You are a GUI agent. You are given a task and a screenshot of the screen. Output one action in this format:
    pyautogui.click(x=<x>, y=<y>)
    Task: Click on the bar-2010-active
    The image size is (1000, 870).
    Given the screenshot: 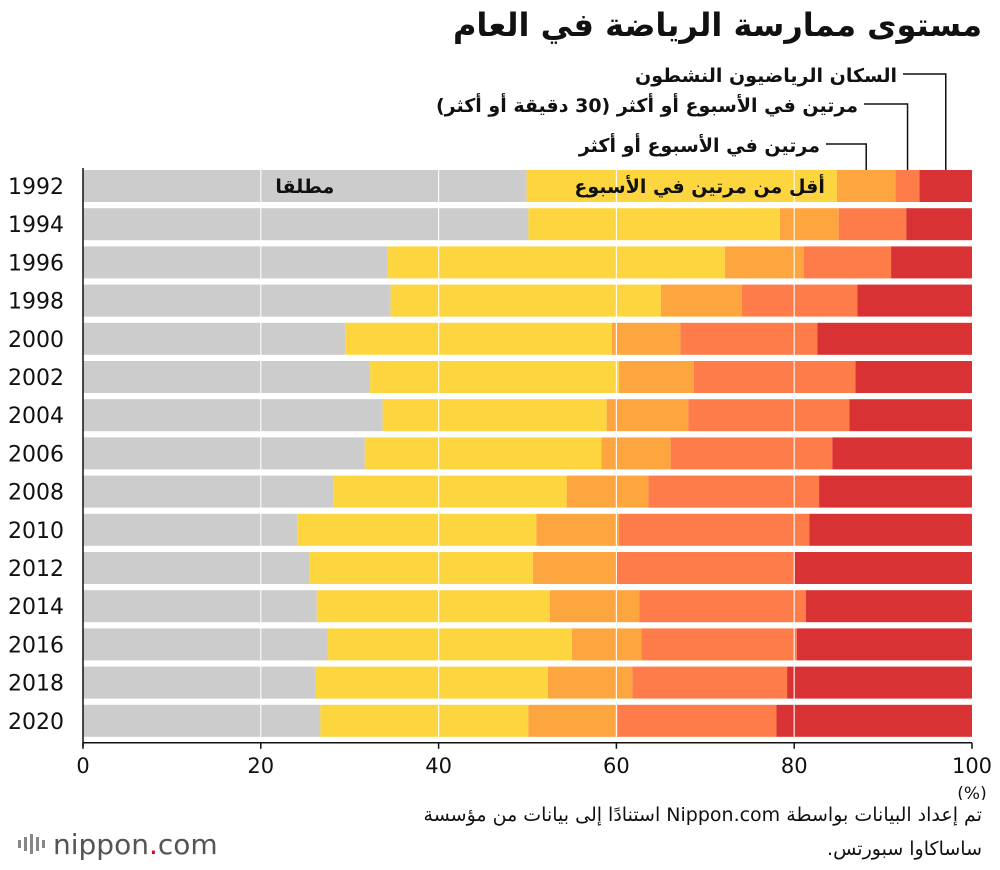 What is the action you would take?
    pyautogui.click(x=890, y=529)
    